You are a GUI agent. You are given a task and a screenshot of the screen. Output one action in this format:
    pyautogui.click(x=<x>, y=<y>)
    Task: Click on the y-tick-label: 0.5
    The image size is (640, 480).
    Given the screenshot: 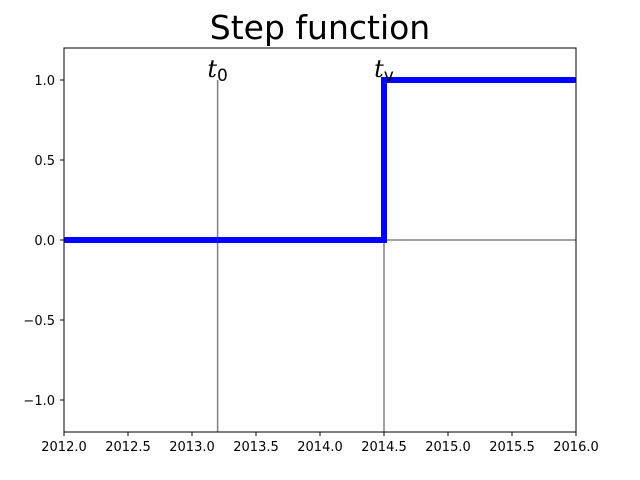 What is the action you would take?
    pyautogui.click(x=44, y=161)
    